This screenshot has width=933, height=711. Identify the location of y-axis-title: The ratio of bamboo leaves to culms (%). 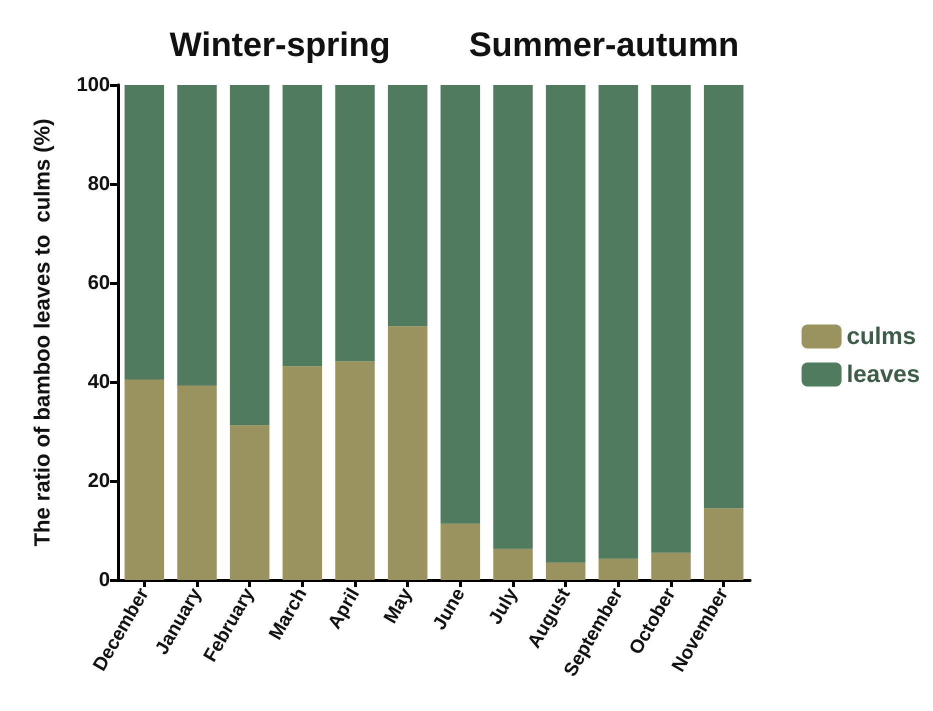
(42, 332).